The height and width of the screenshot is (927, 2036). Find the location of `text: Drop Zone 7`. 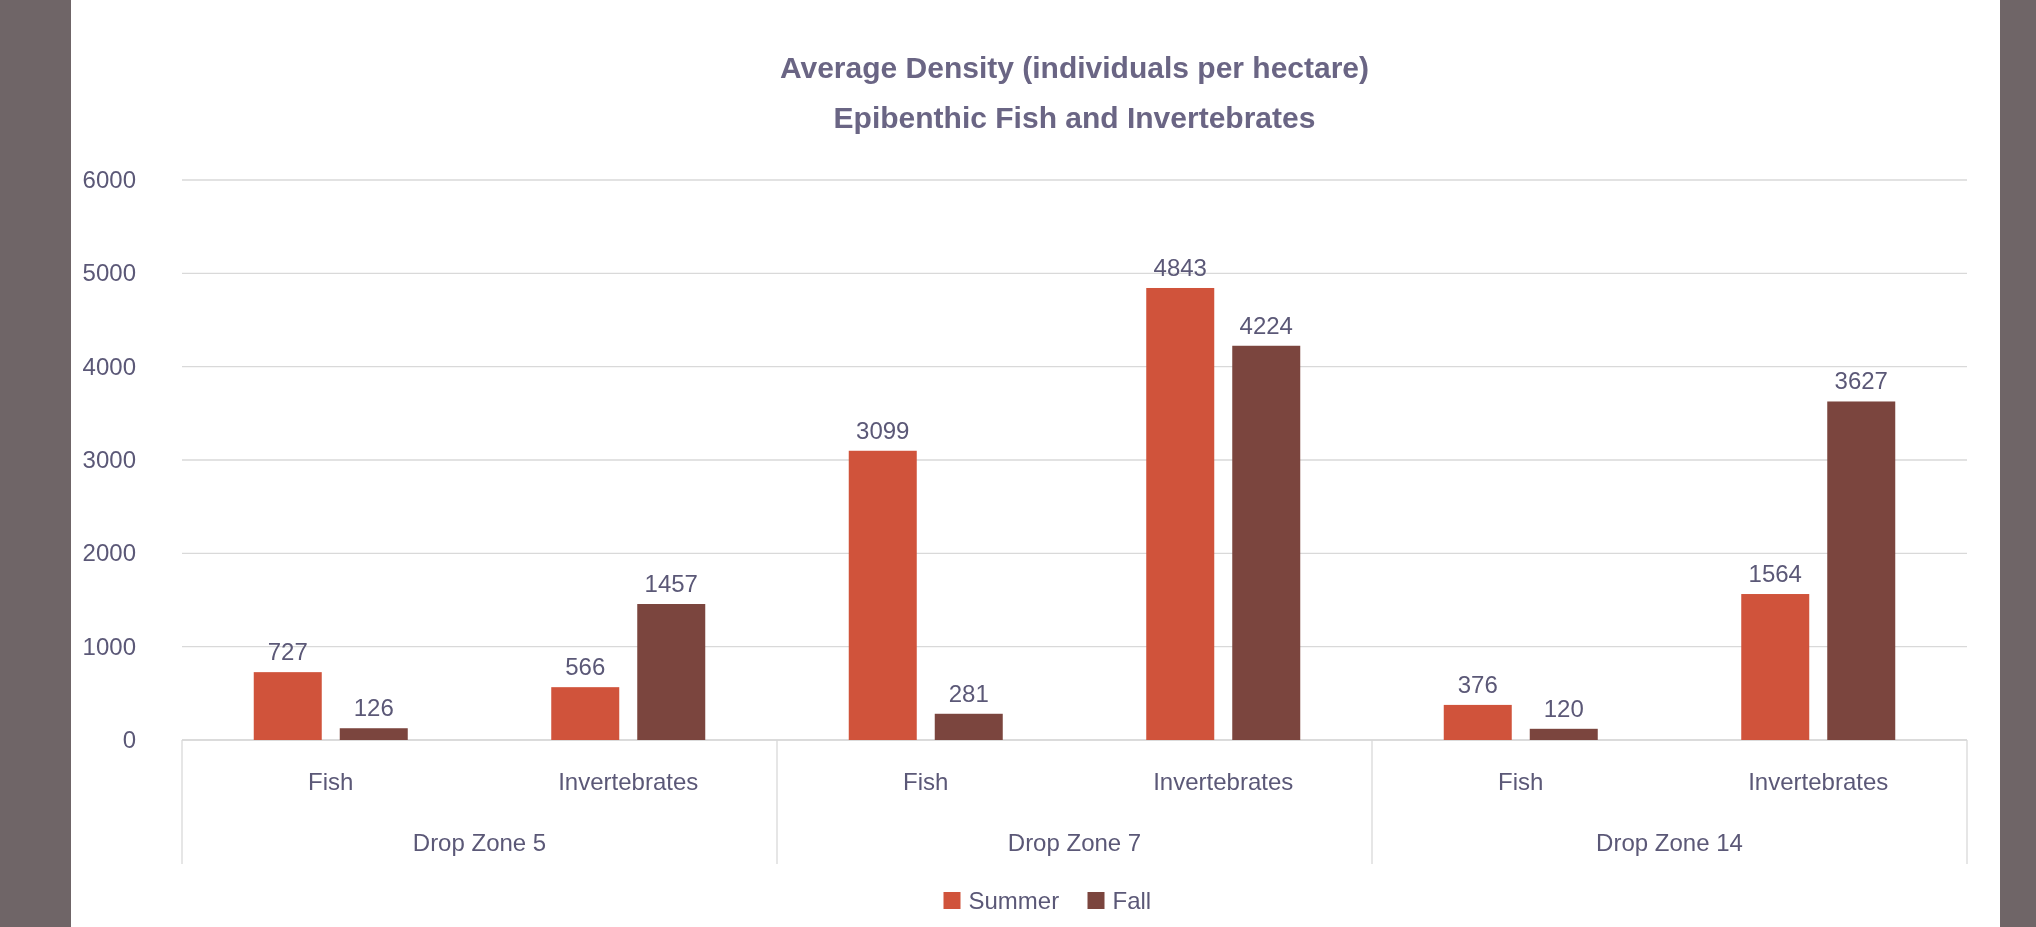

text: Drop Zone 7 is located at coordinates (1074, 842).